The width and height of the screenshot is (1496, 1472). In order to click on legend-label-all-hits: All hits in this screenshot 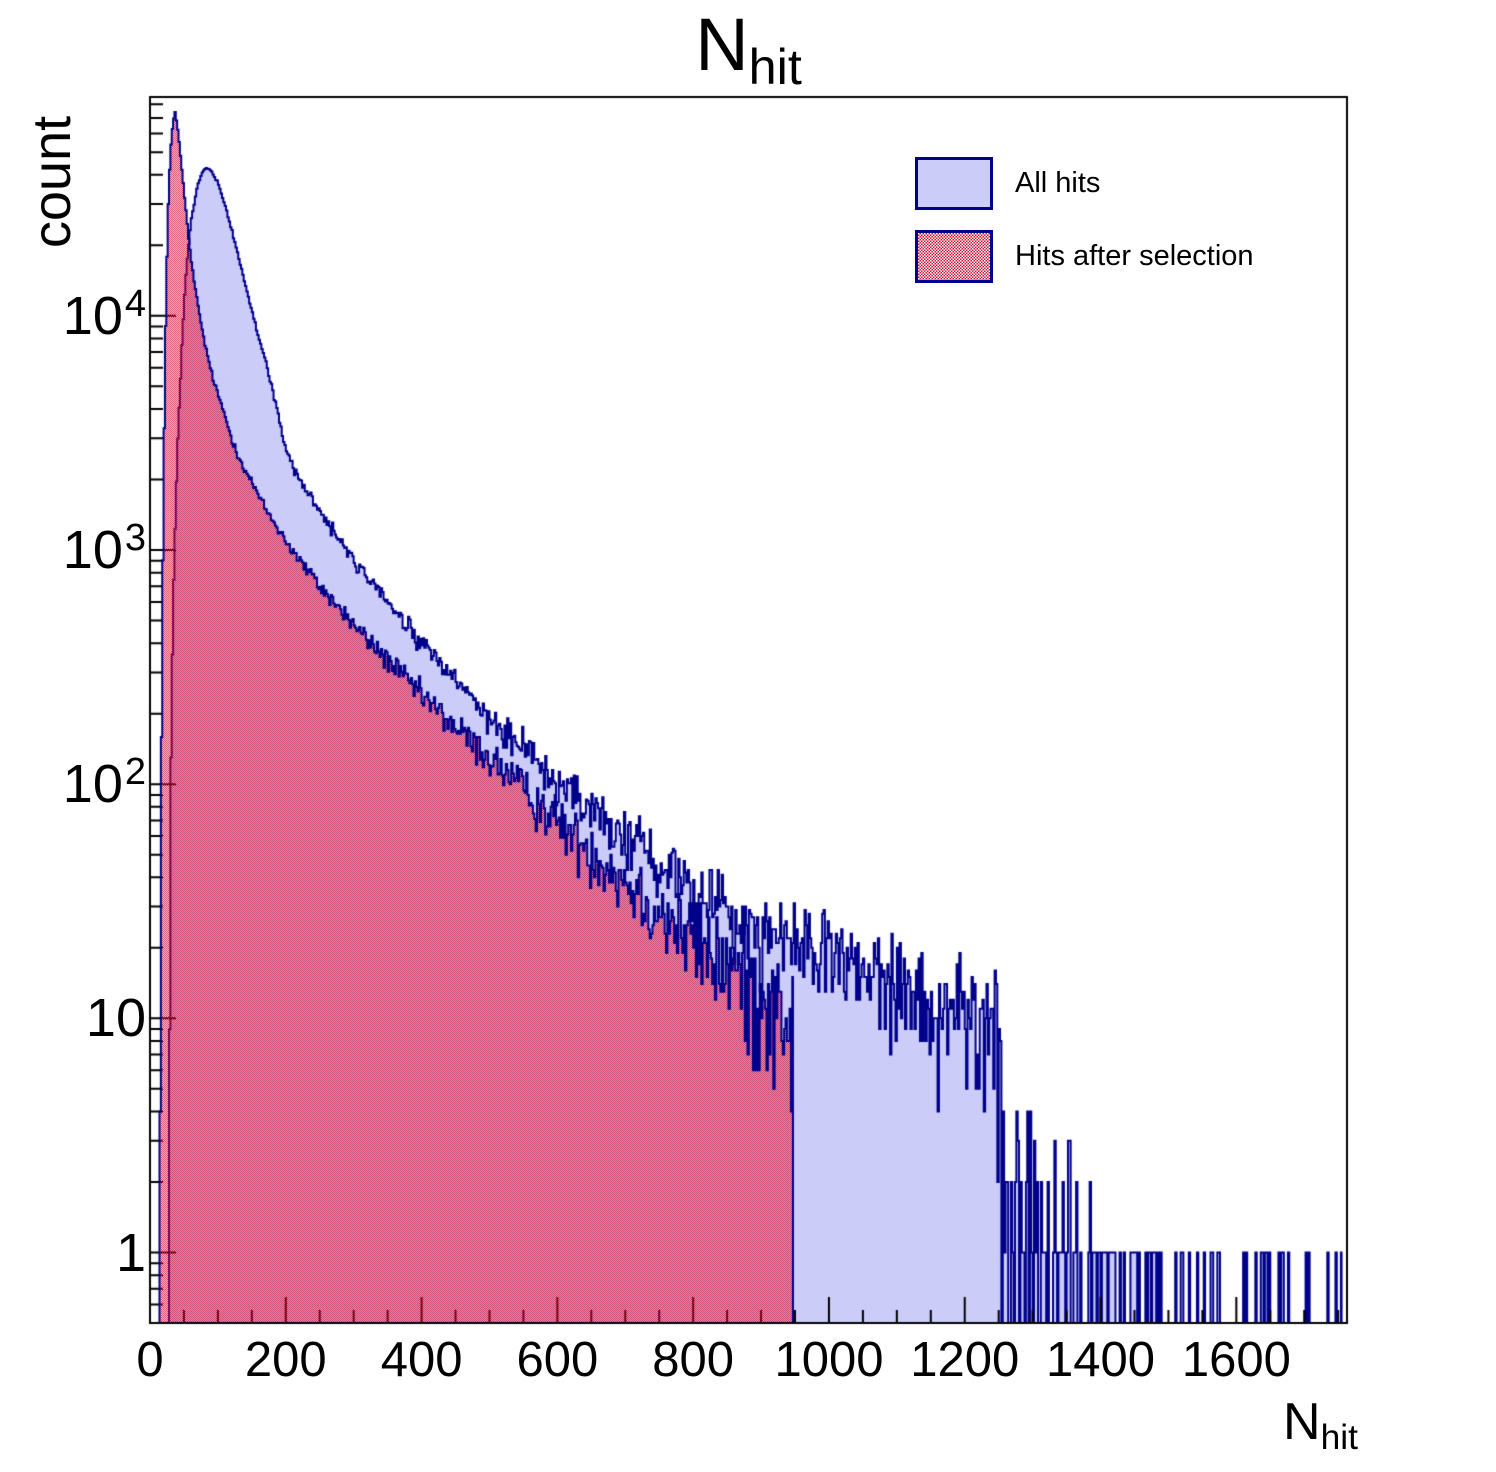, I will do `click(1058, 183)`.